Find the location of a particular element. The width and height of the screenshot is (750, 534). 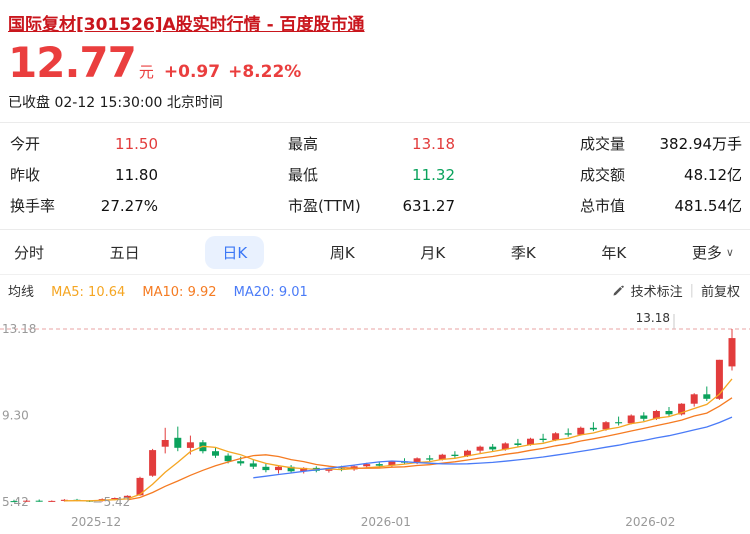

tab-monthly-k: 月K is located at coordinates (433, 252).